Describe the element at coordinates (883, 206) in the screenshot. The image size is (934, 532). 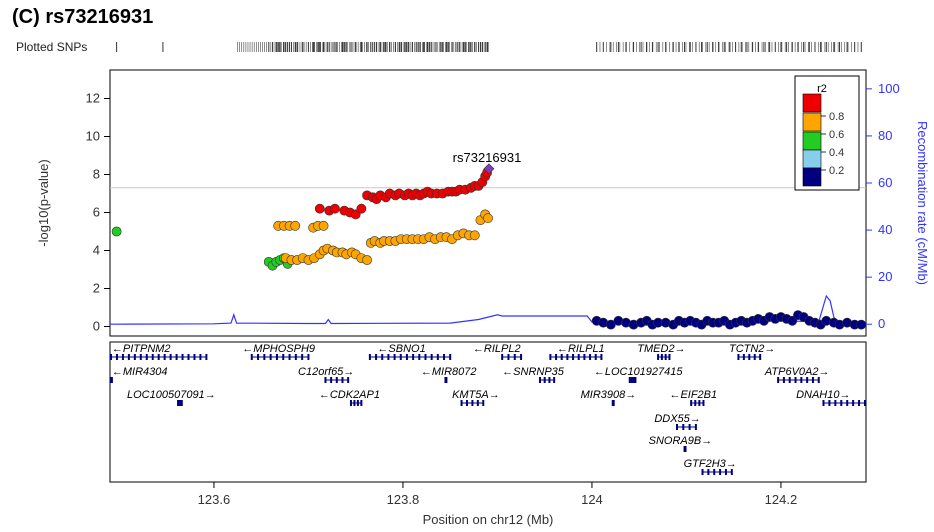
I see `y-axis-right: 0 20 40 60 80 100` at that location.